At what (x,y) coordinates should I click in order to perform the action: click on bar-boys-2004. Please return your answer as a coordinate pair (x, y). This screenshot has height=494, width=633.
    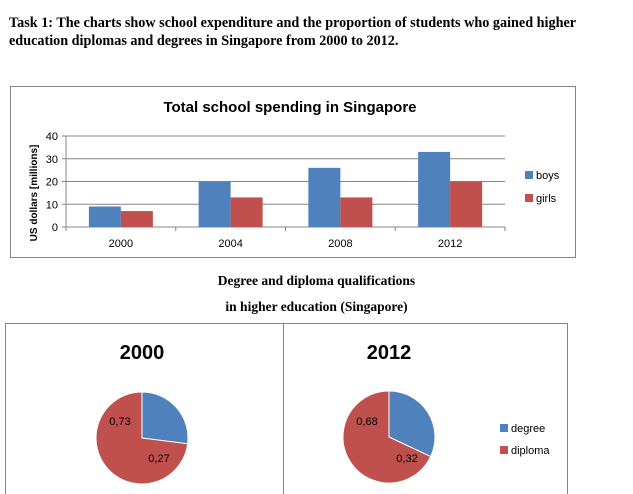
    Looking at the image, I should click on (214, 204).